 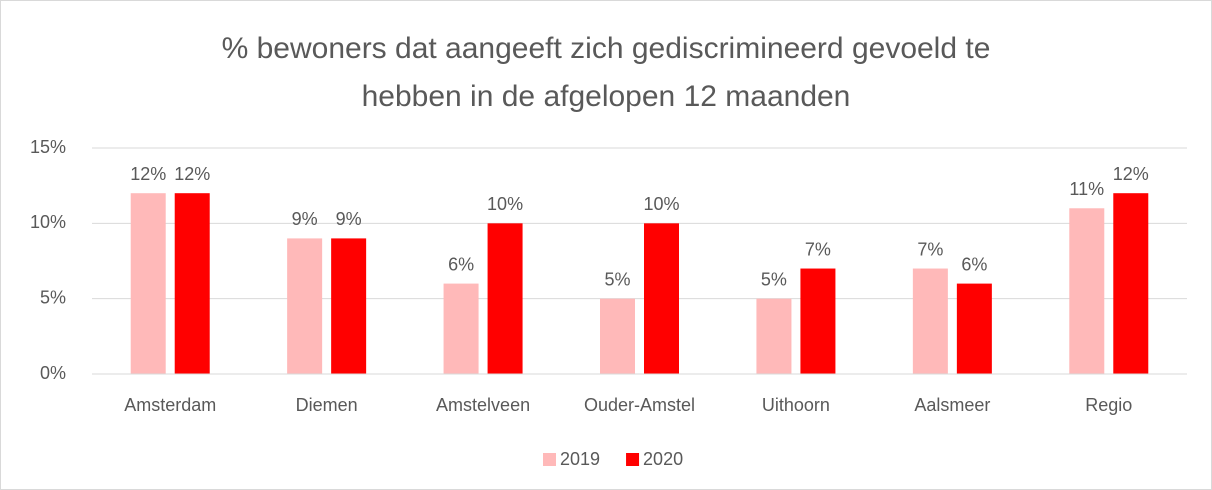 I want to click on y-tick-label: 5%, so click(x=53, y=297).